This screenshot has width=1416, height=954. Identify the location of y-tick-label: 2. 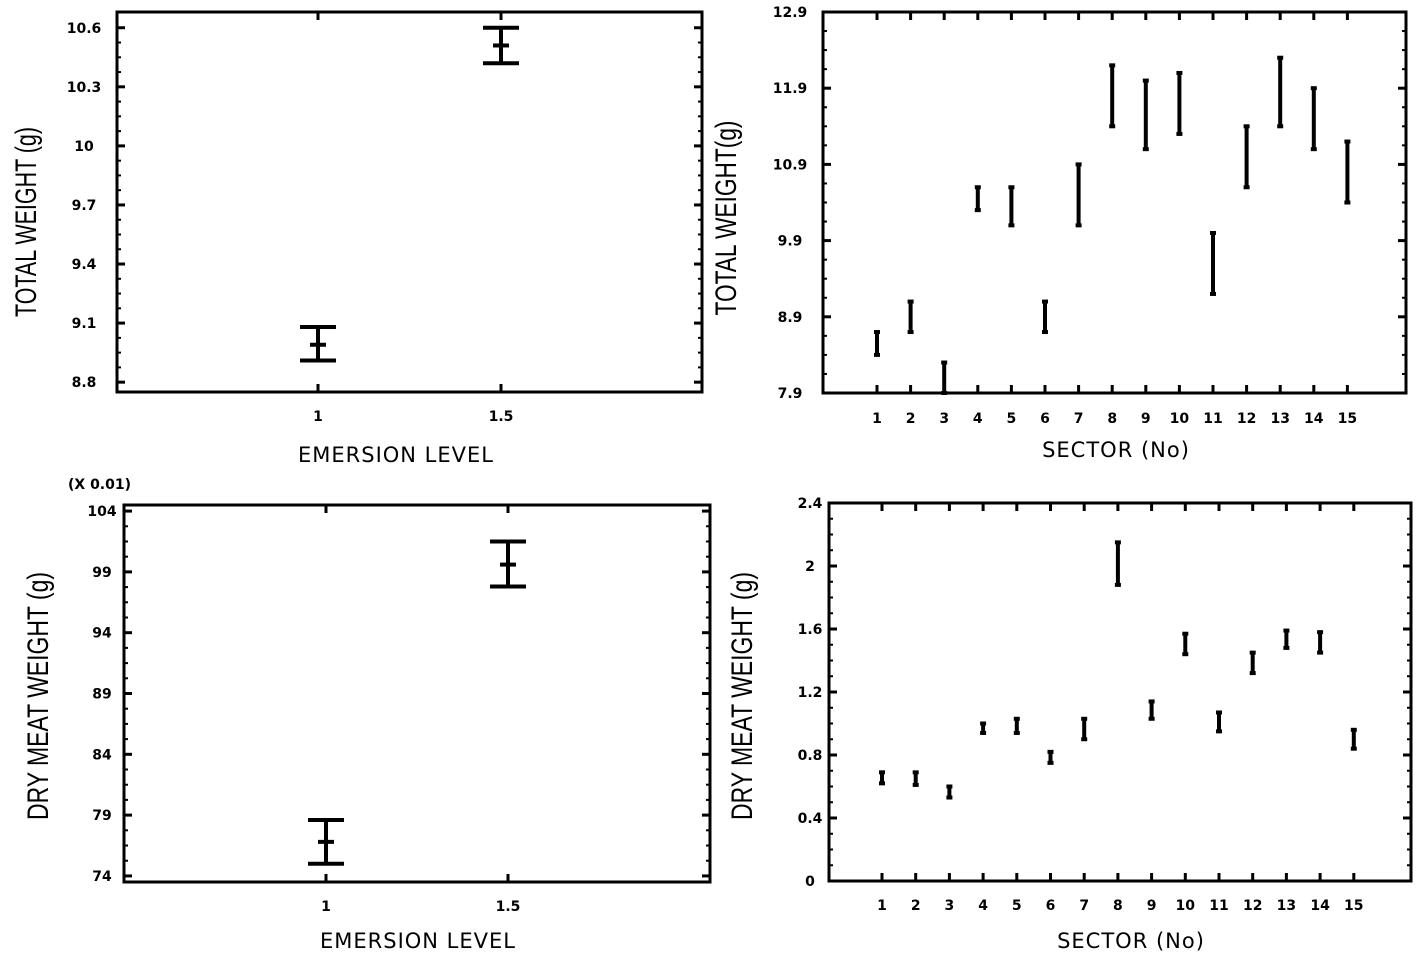
(810, 567).